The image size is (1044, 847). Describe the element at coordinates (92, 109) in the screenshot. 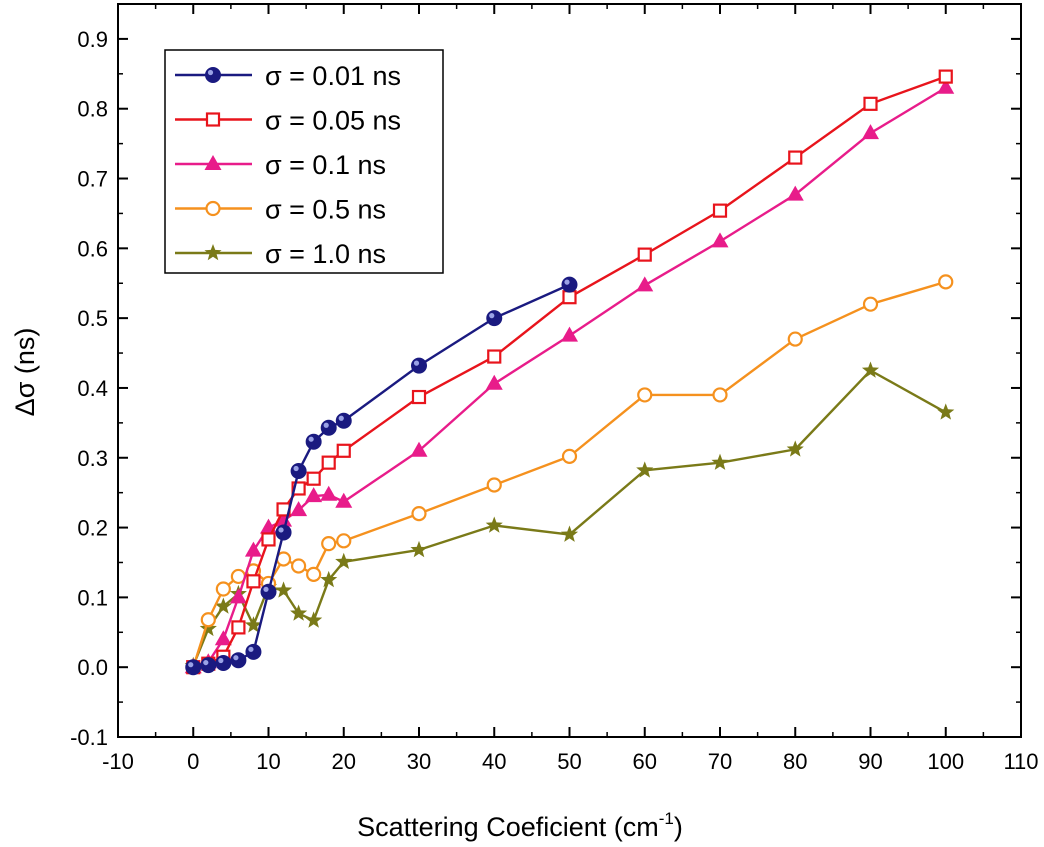

I see `y-tick-label: 0.8` at that location.